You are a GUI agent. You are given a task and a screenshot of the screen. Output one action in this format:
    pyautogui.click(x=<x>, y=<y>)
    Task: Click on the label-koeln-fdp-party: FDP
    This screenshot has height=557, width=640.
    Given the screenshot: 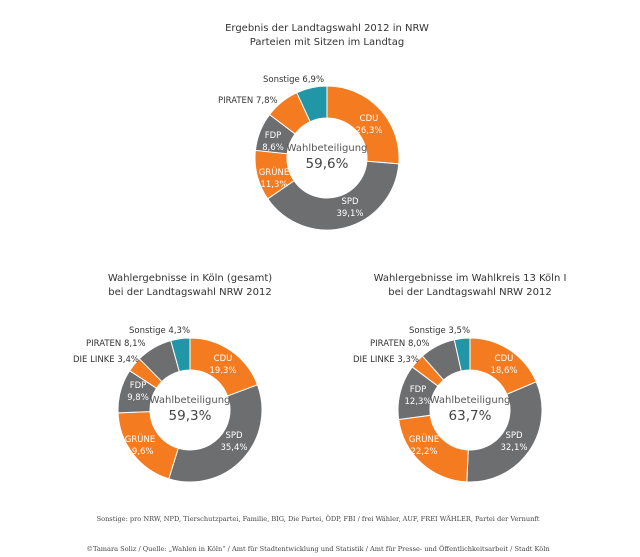 What is the action you would take?
    pyautogui.click(x=138, y=386)
    